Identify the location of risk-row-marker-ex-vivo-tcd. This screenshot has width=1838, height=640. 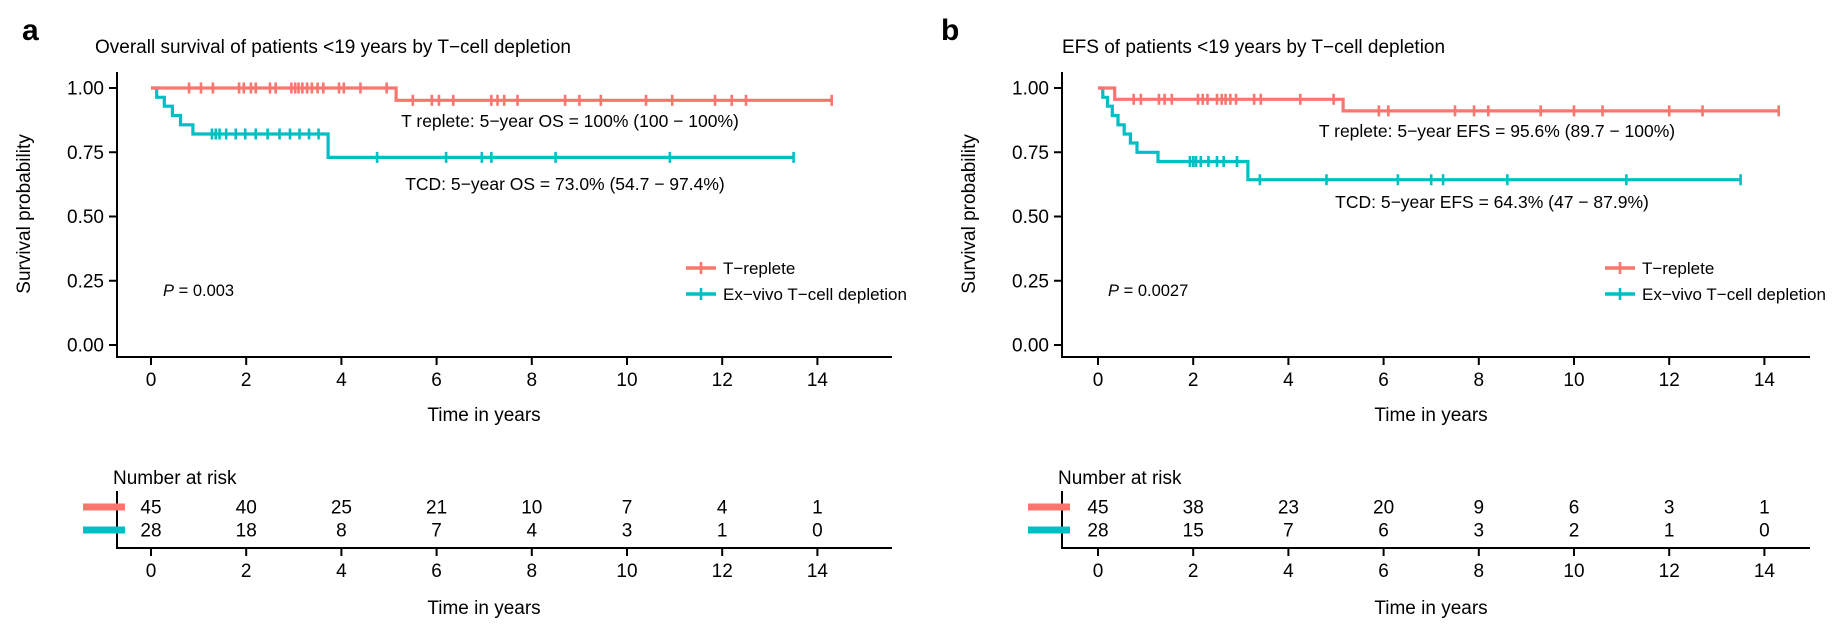
(1049, 530).